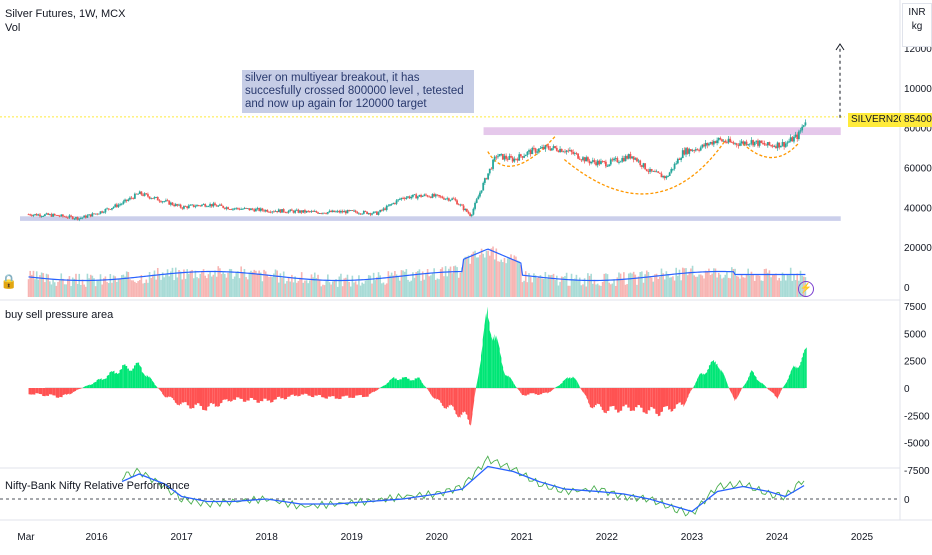 The height and width of the screenshot is (555, 932). Describe the element at coordinates (917, 471) in the screenshot. I see `y-tick-label: -7500` at that location.